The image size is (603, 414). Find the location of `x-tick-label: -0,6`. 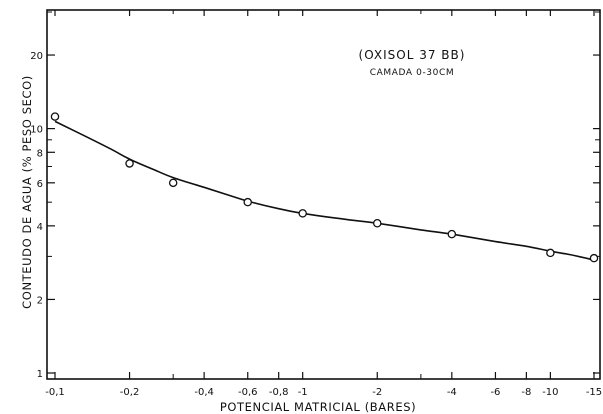

x-tick-label: -0,6 is located at coordinates (248, 392).